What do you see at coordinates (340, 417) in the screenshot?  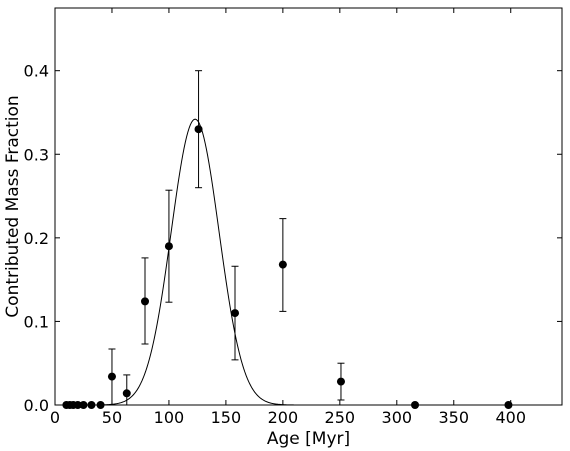 I see `x-tick-label: 250` at bounding box center [340, 417].